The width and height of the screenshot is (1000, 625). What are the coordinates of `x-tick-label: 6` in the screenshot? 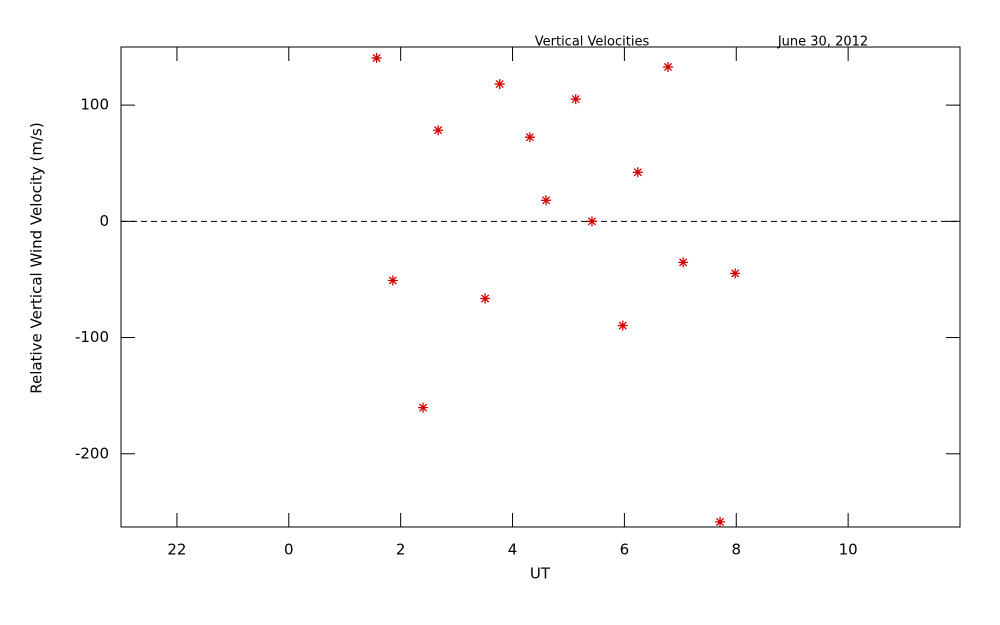 It's located at (625, 550).